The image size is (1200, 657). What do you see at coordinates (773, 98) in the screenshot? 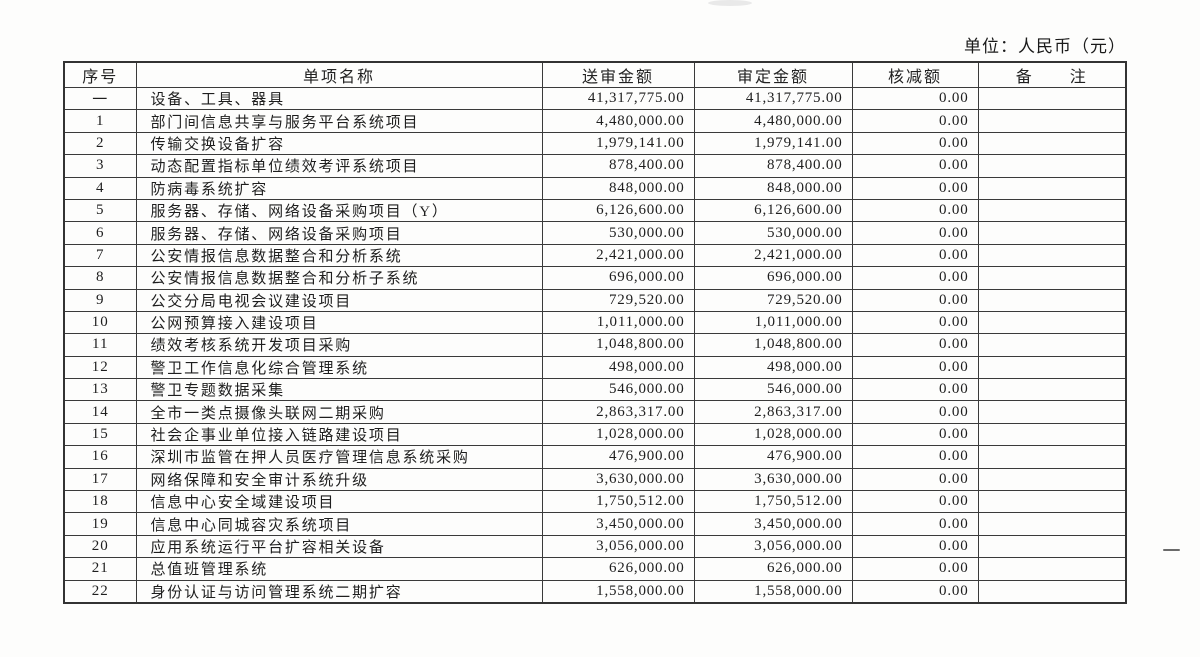
I see `row-approved-amount: 41,317,775.00` at bounding box center [773, 98].